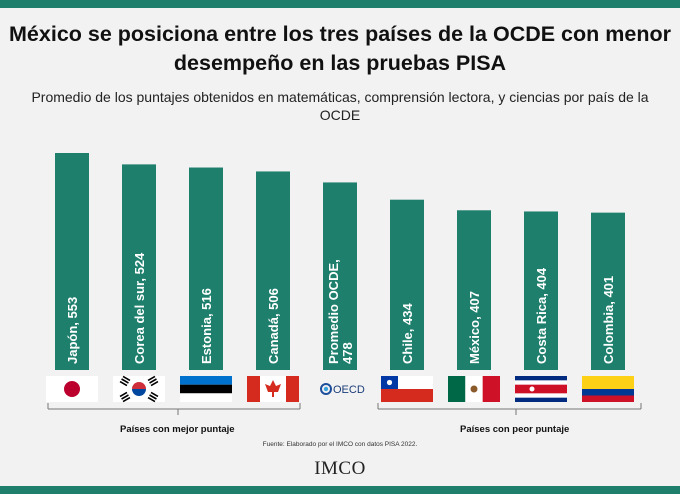  I want to click on bottom-accent-stripe, so click(340, 490).